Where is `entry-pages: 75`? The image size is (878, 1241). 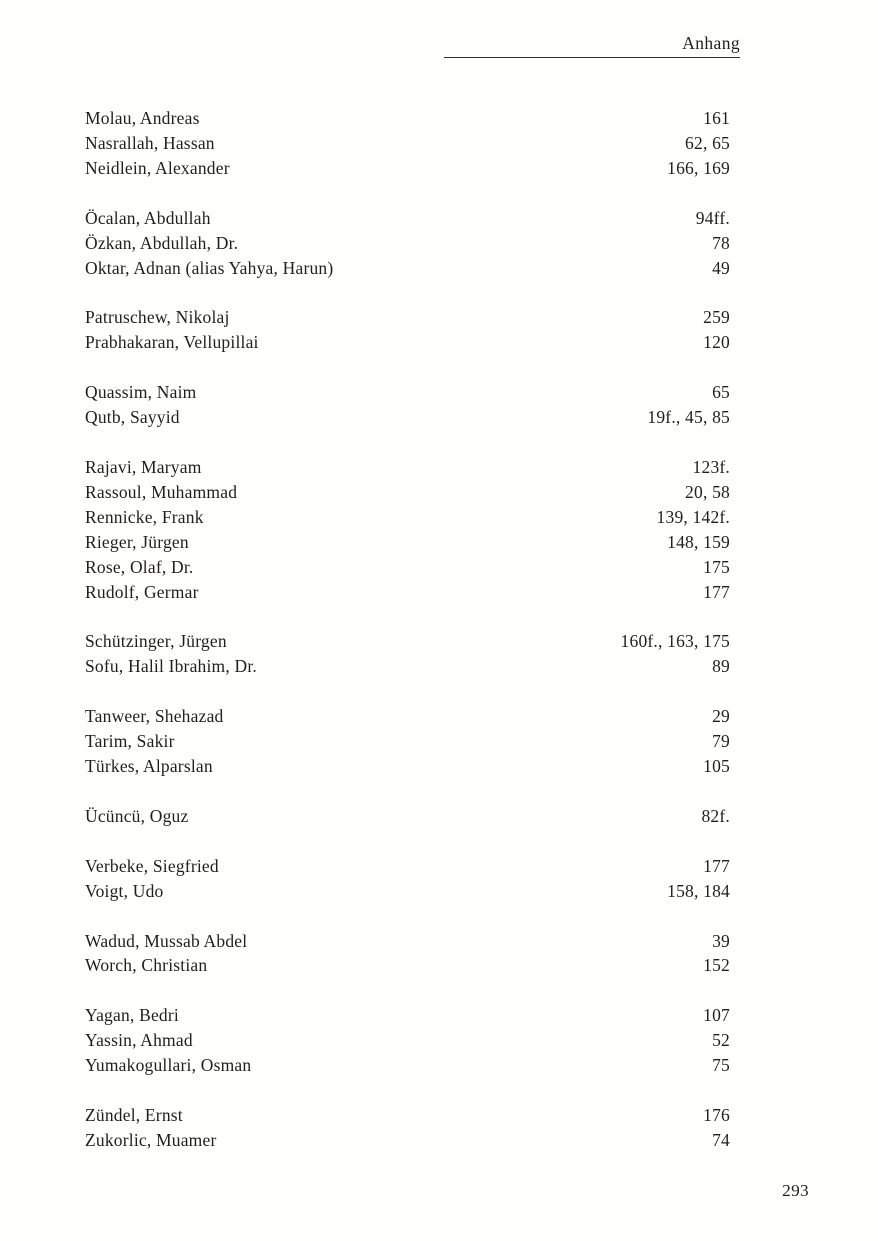
entry-pages: 75 is located at coordinates (721, 1065).